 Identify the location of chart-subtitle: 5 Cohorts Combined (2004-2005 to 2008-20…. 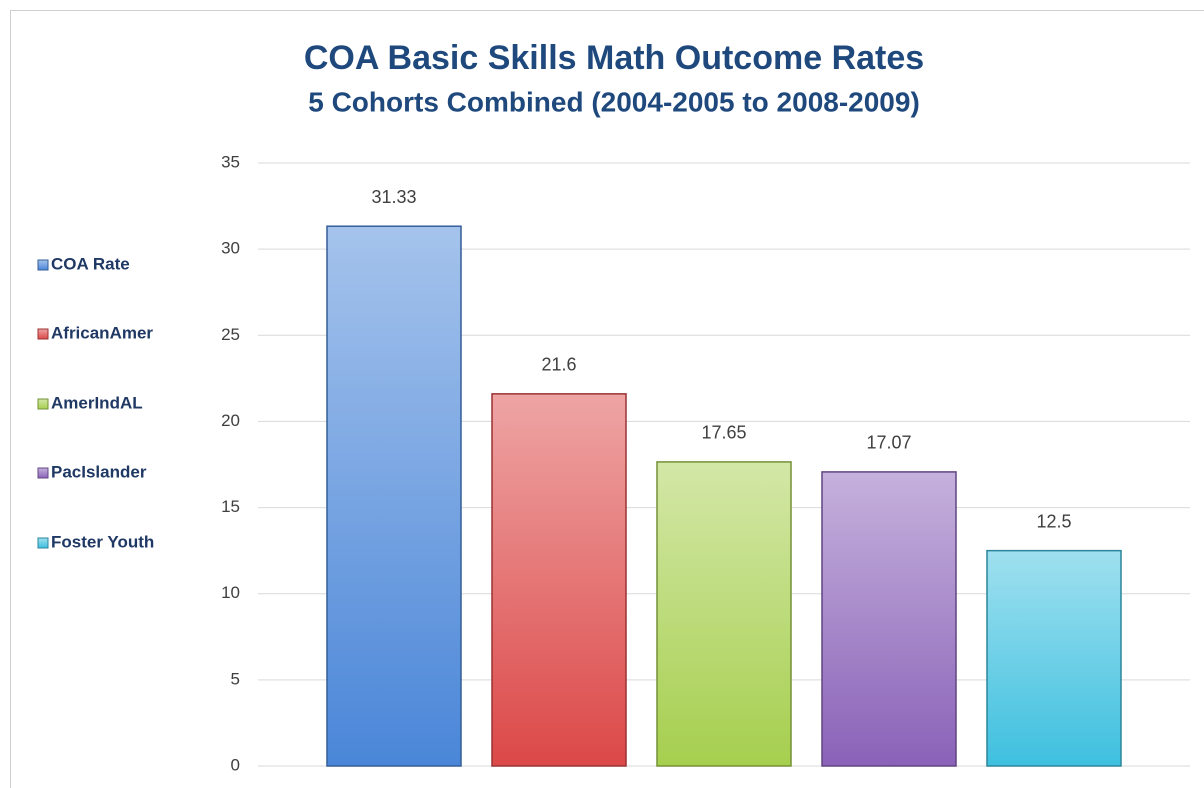
(614, 101).